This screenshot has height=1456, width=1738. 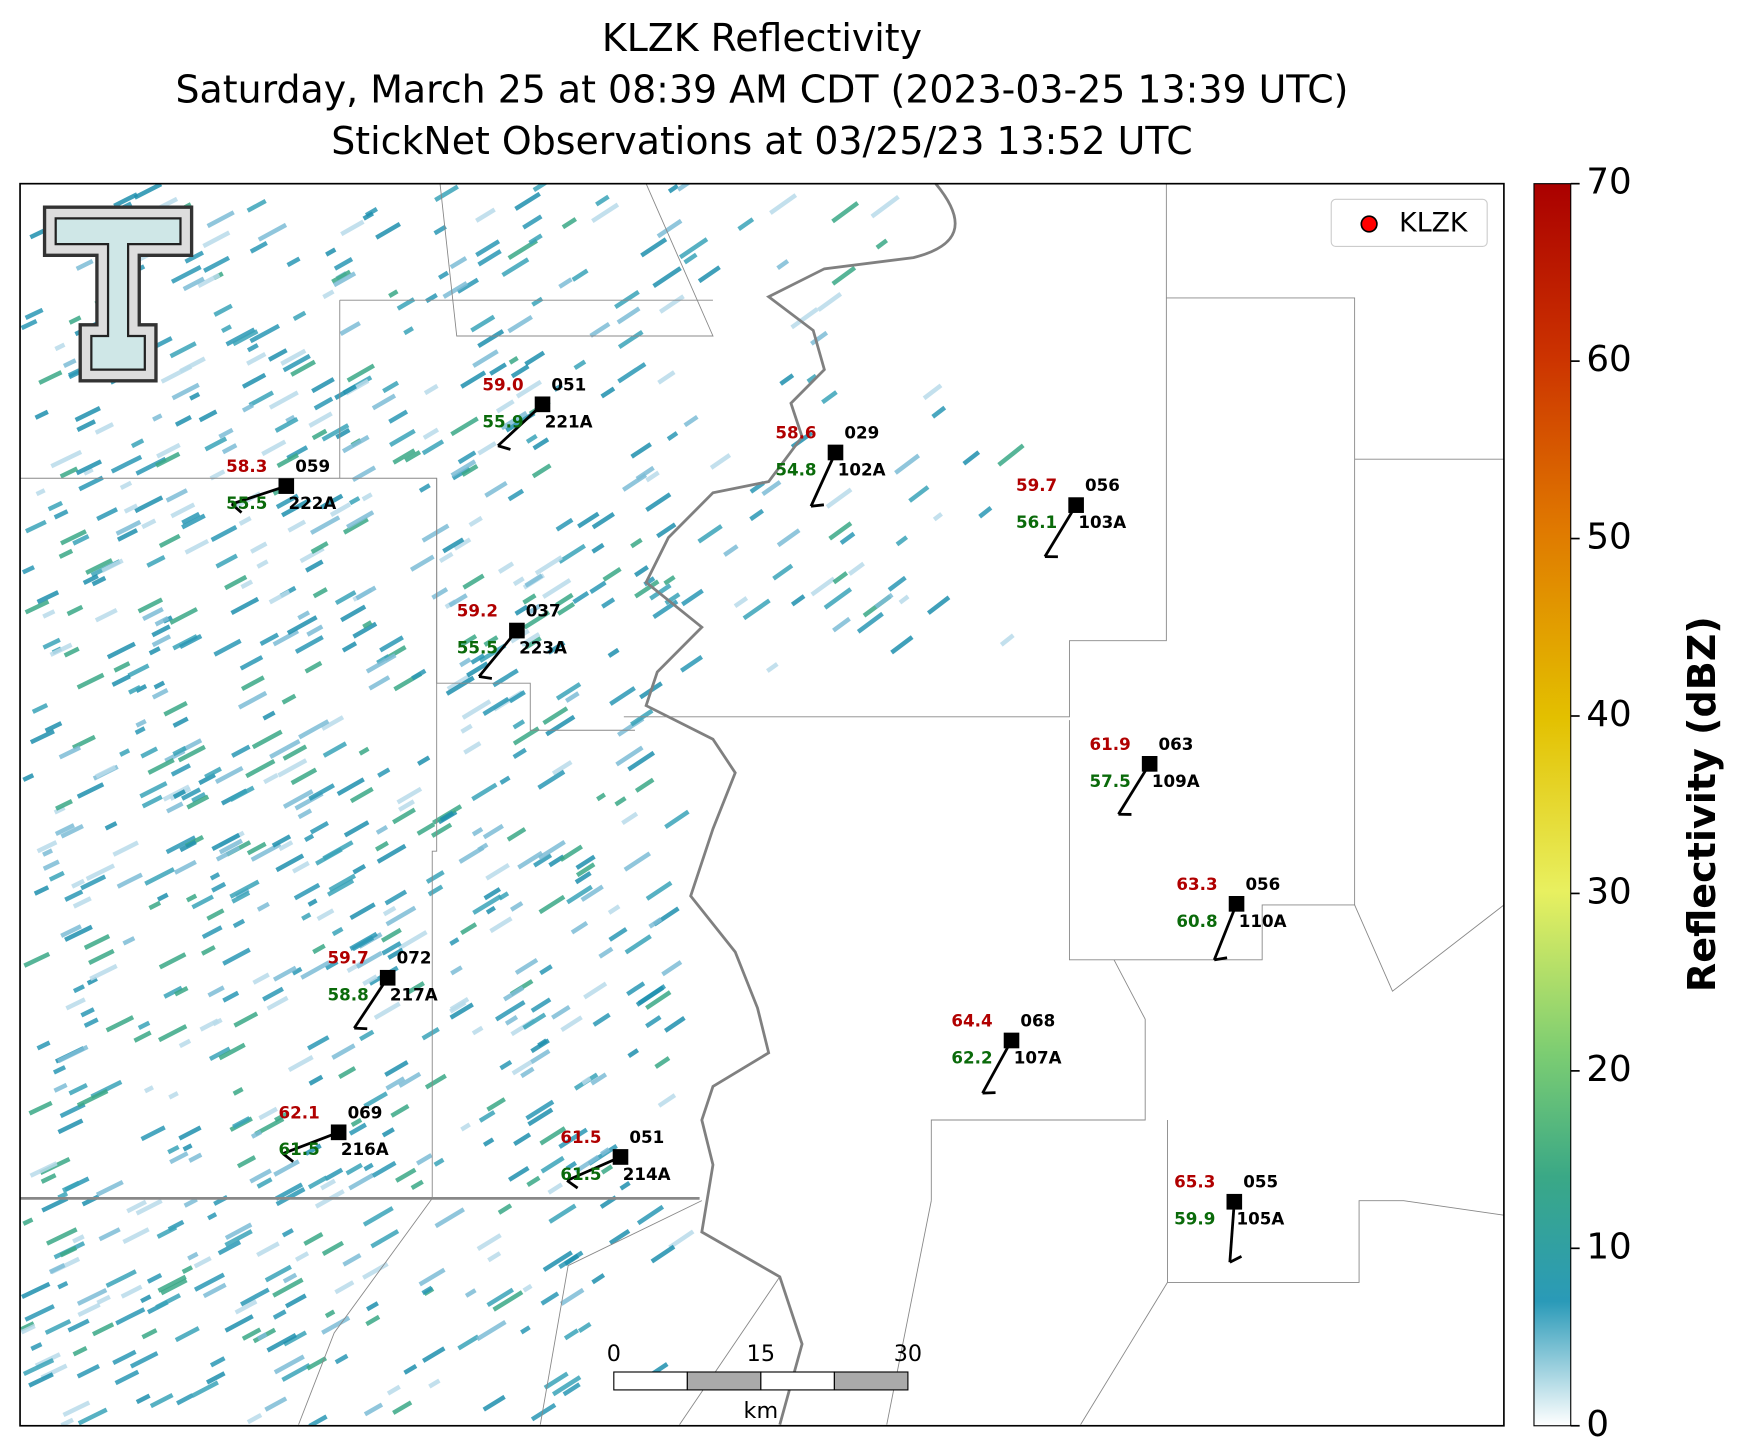 What do you see at coordinates (997, 1066) in the screenshot?
I see `wind-barb` at bounding box center [997, 1066].